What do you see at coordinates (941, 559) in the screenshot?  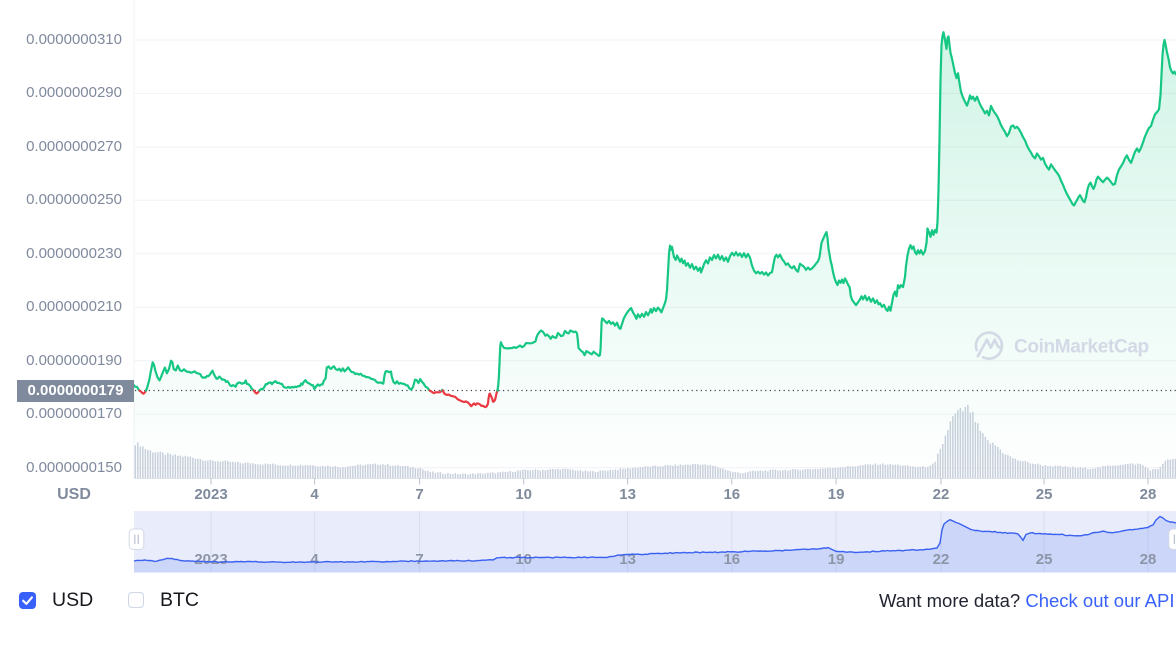 I see `svg-text: 22` at bounding box center [941, 559].